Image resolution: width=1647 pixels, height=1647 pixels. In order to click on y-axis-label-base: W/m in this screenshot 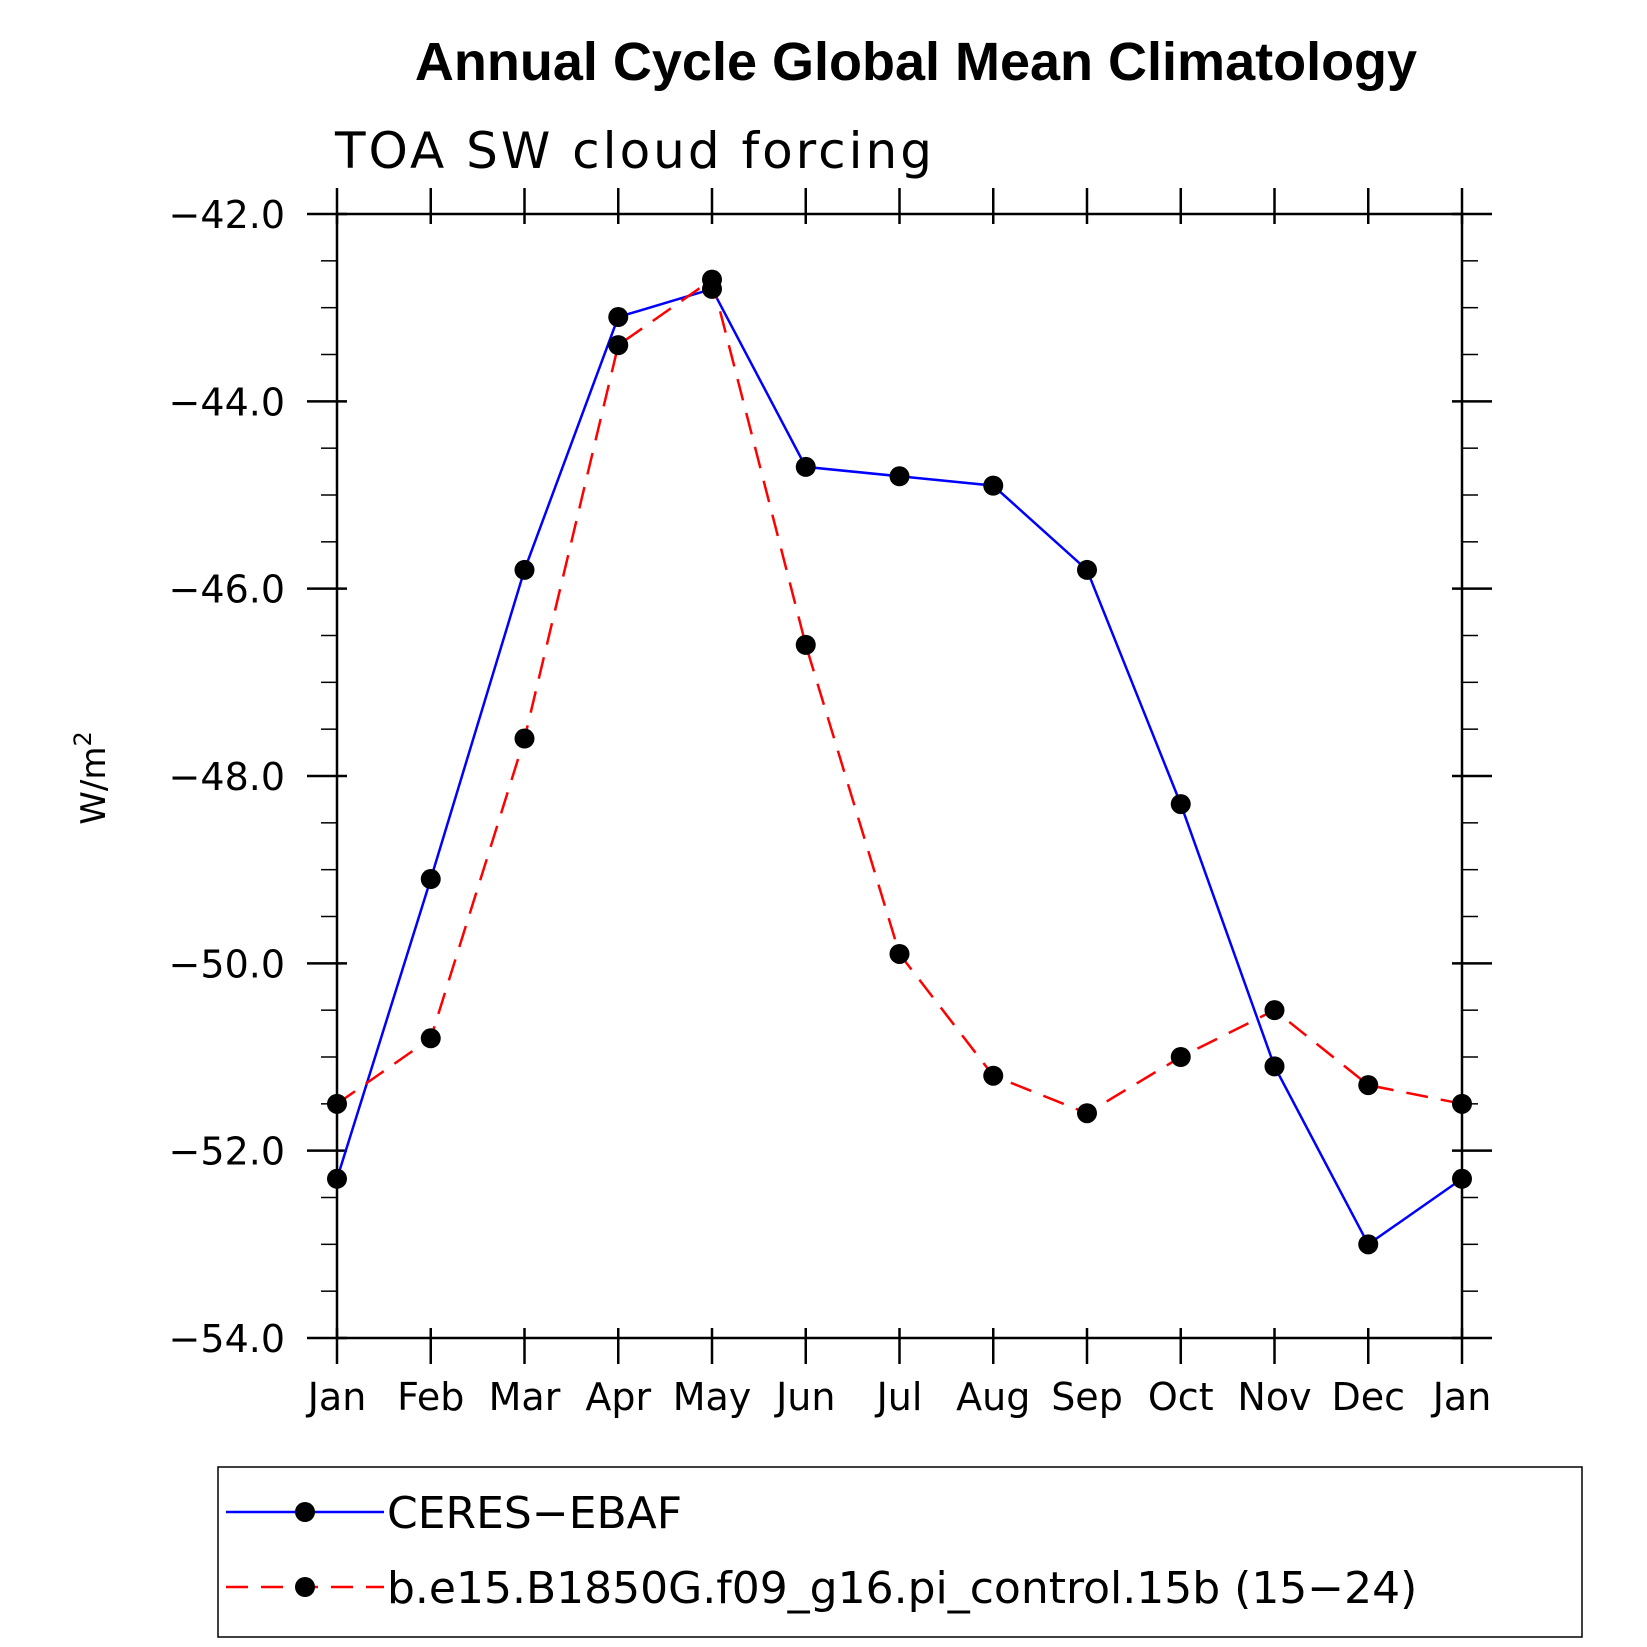, I will do `click(94, 786)`.